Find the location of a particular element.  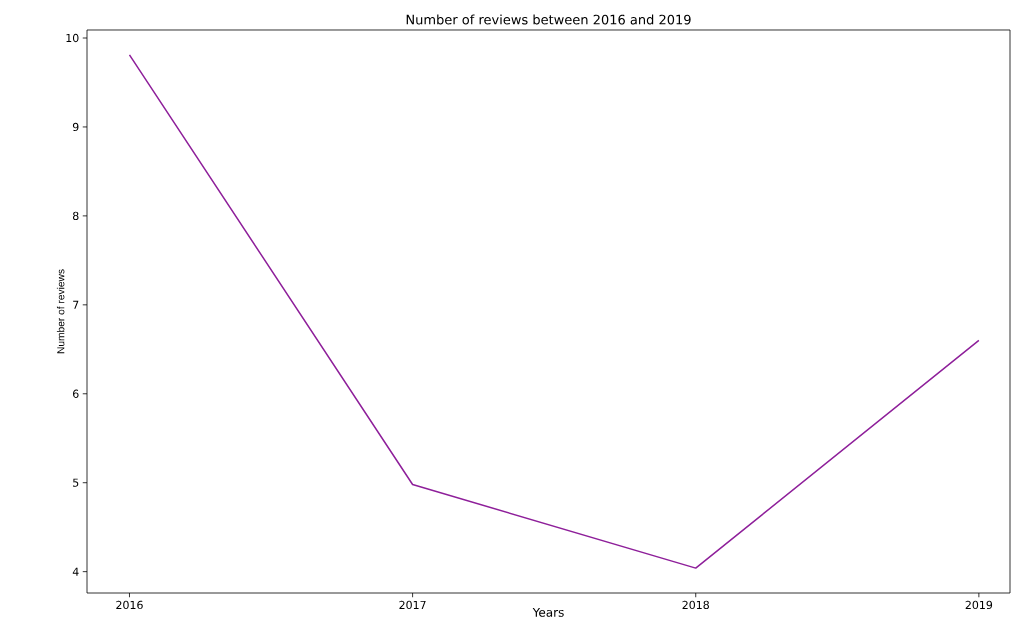

x-tick-label: 2017 is located at coordinates (412, 605).